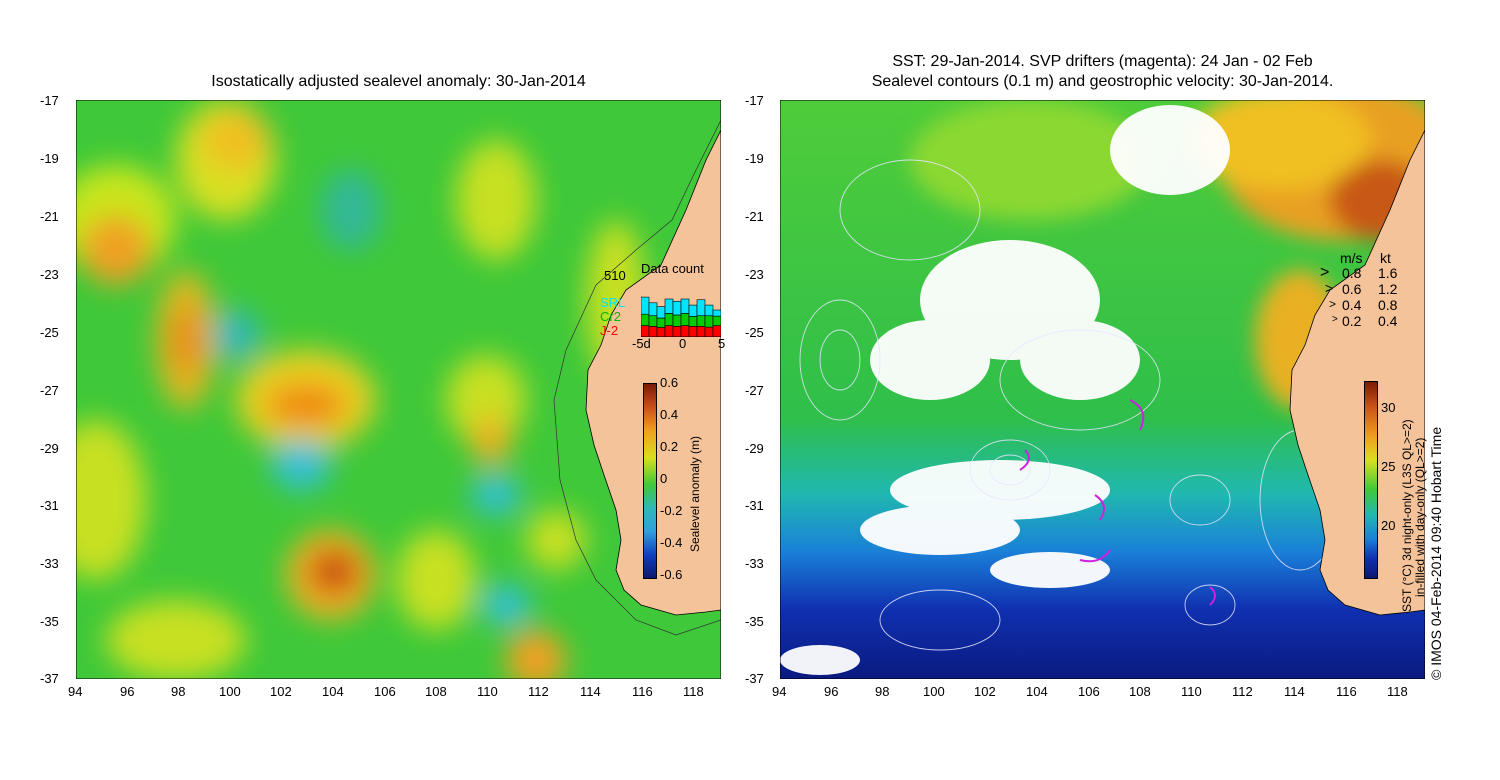 Image resolution: width=1500 pixels, height=780 pixels. What do you see at coordinates (127, 691) in the screenshot?
I see `left-lon-tick: 96` at bounding box center [127, 691].